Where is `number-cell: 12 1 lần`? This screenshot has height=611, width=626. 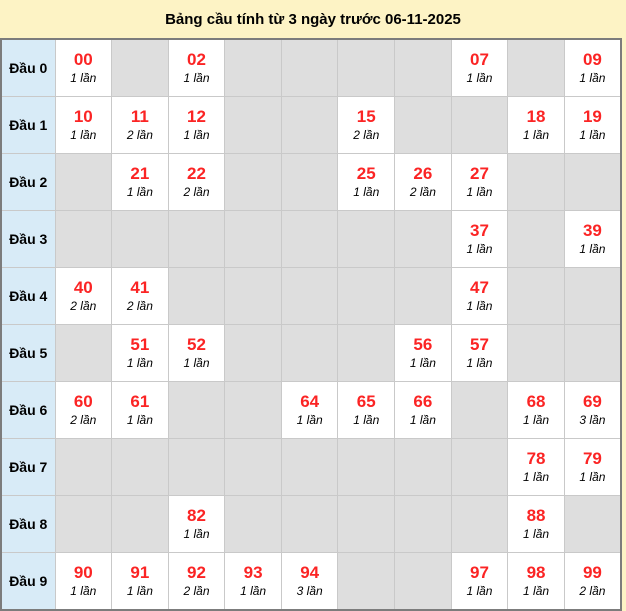
number-cell: 12 1 lần is located at coordinates (196, 125).